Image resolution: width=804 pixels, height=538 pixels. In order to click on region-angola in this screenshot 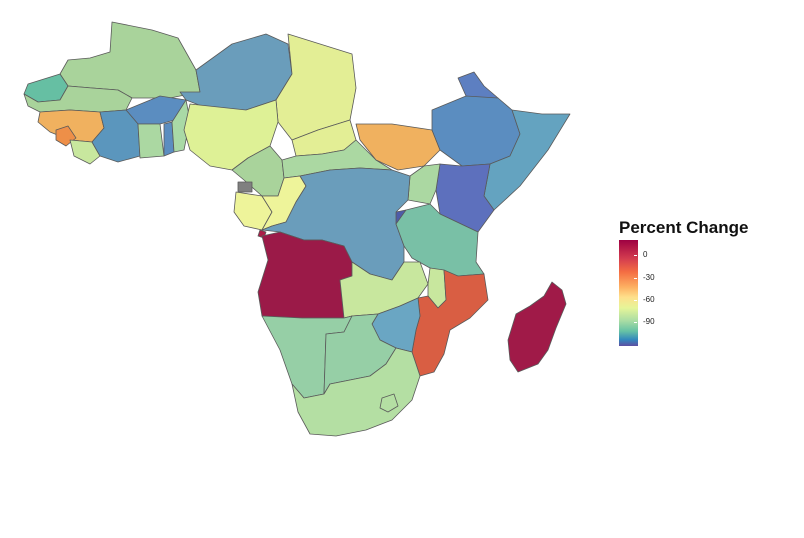, I will do `click(305, 275)`.